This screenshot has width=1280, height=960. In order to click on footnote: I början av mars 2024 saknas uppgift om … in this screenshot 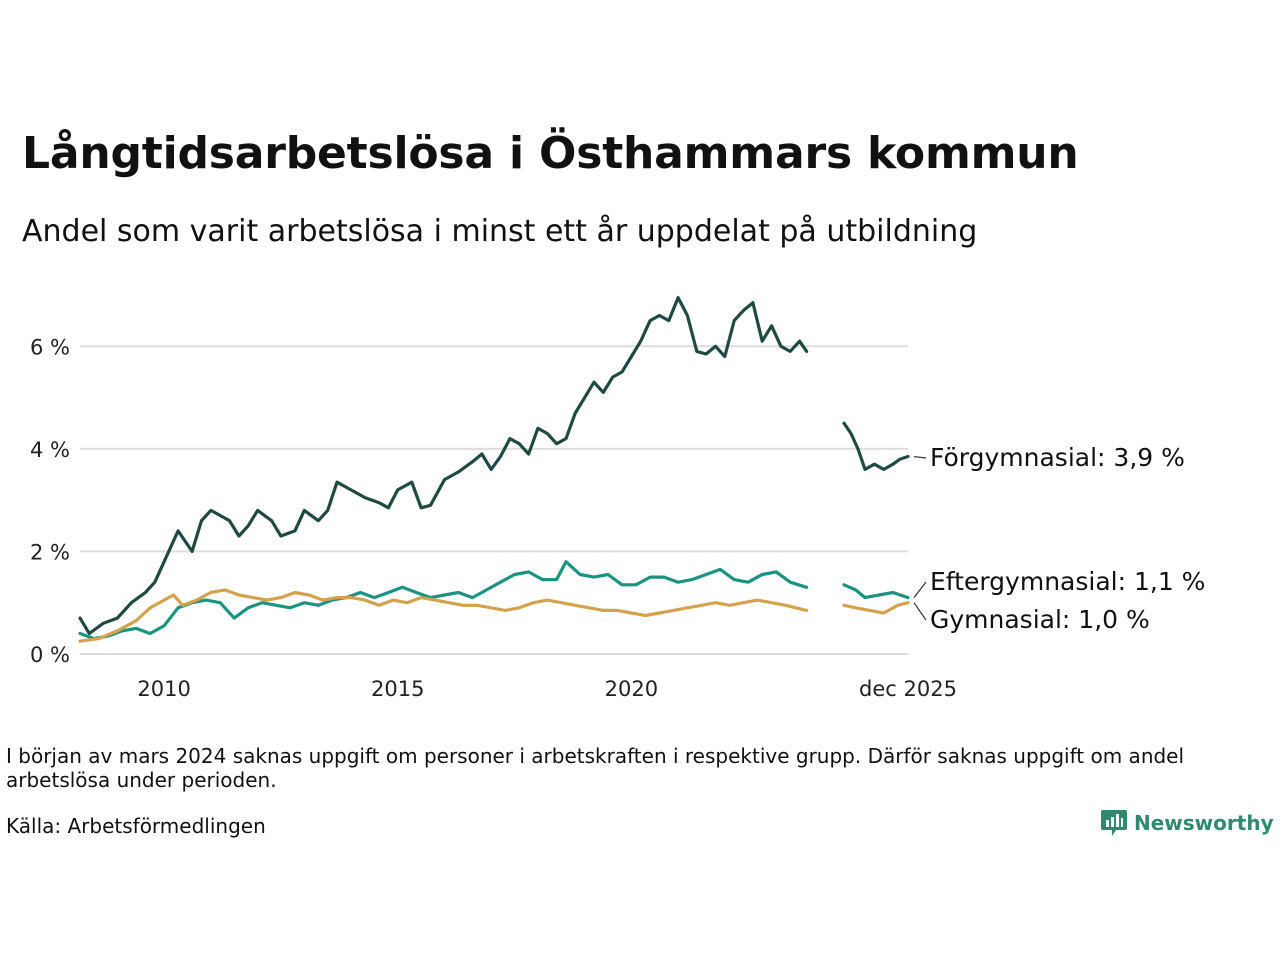, I will do `click(595, 768)`.